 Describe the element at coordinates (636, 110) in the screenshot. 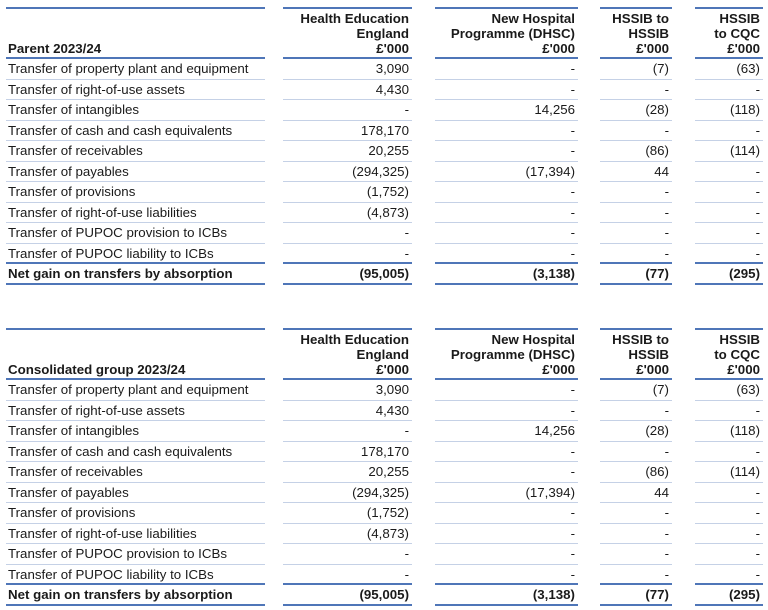

I see `table-cell: (28)` at that location.